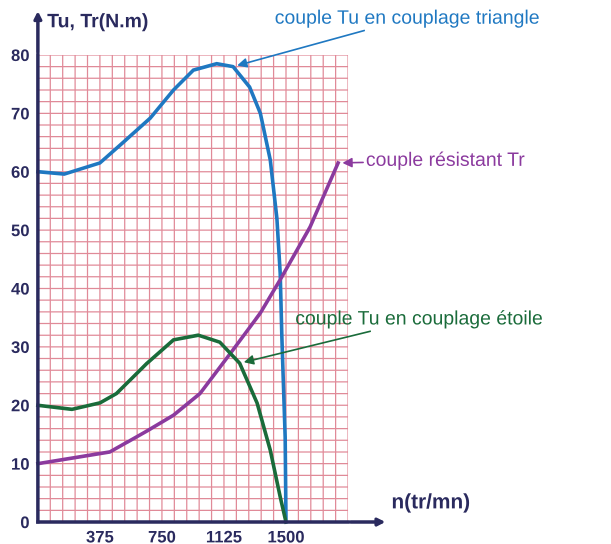 This screenshot has width=611, height=544. I want to click on x-tick-label: 375, so click(100, 536).